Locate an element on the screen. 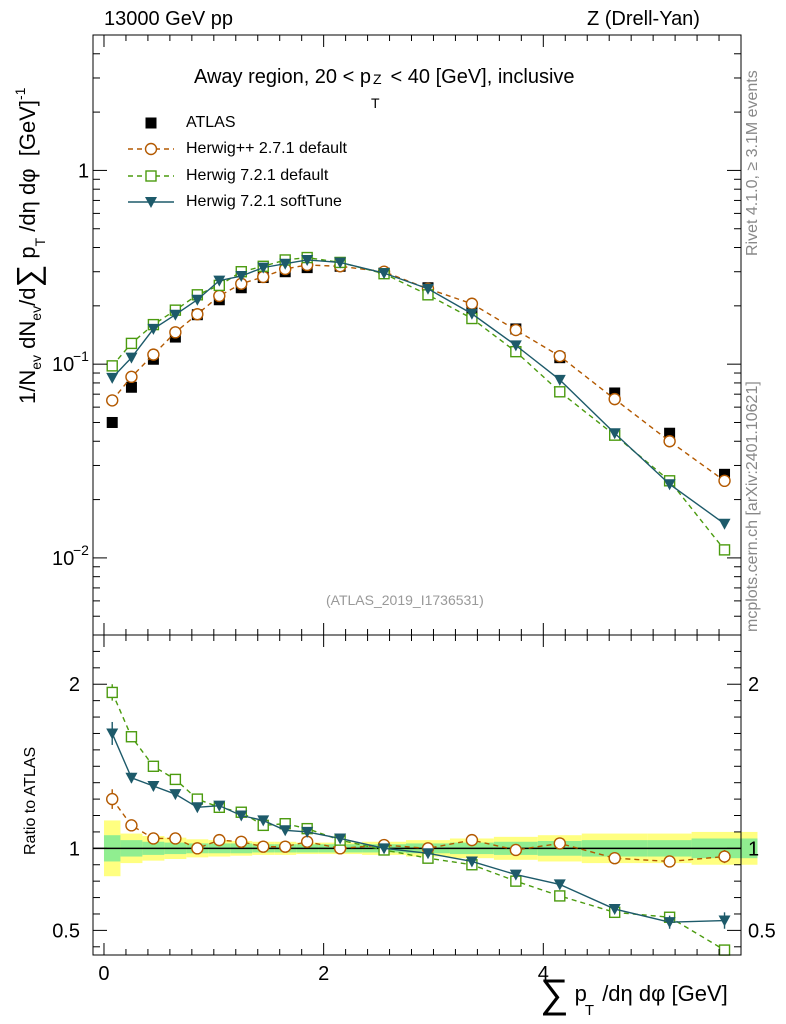  header-energy: 13000 GeV pp is located at coordinates (168, 19).